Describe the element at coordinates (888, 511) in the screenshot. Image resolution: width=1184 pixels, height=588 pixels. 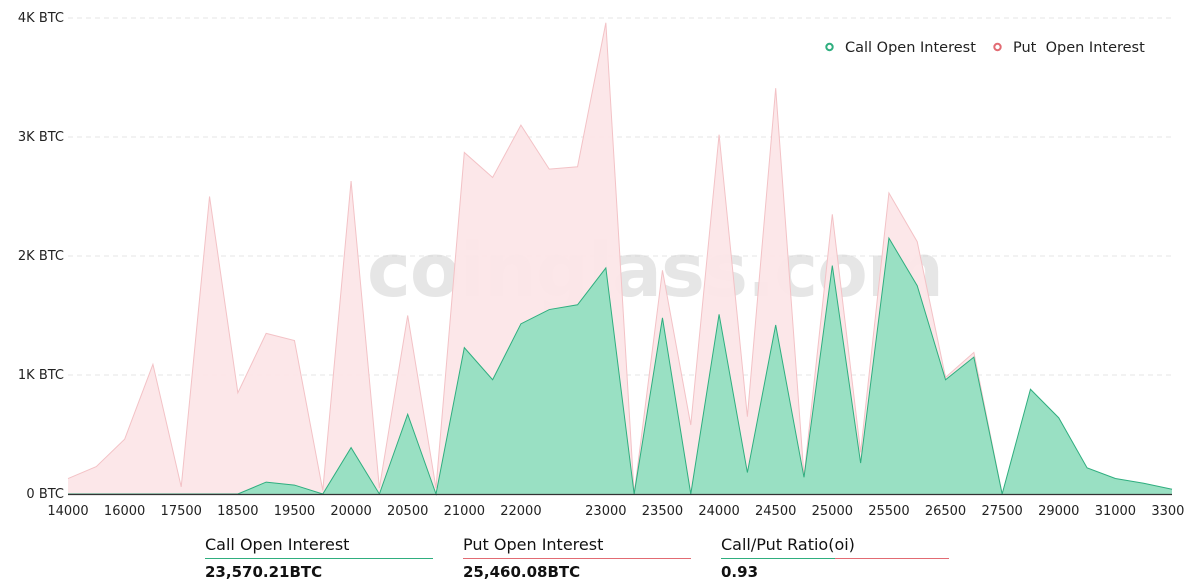
I see `x-tick-label: 25500` at that location.